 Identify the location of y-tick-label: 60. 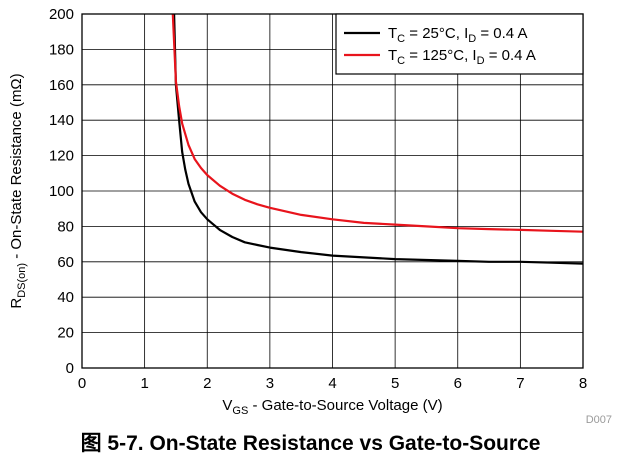
(65, 262).